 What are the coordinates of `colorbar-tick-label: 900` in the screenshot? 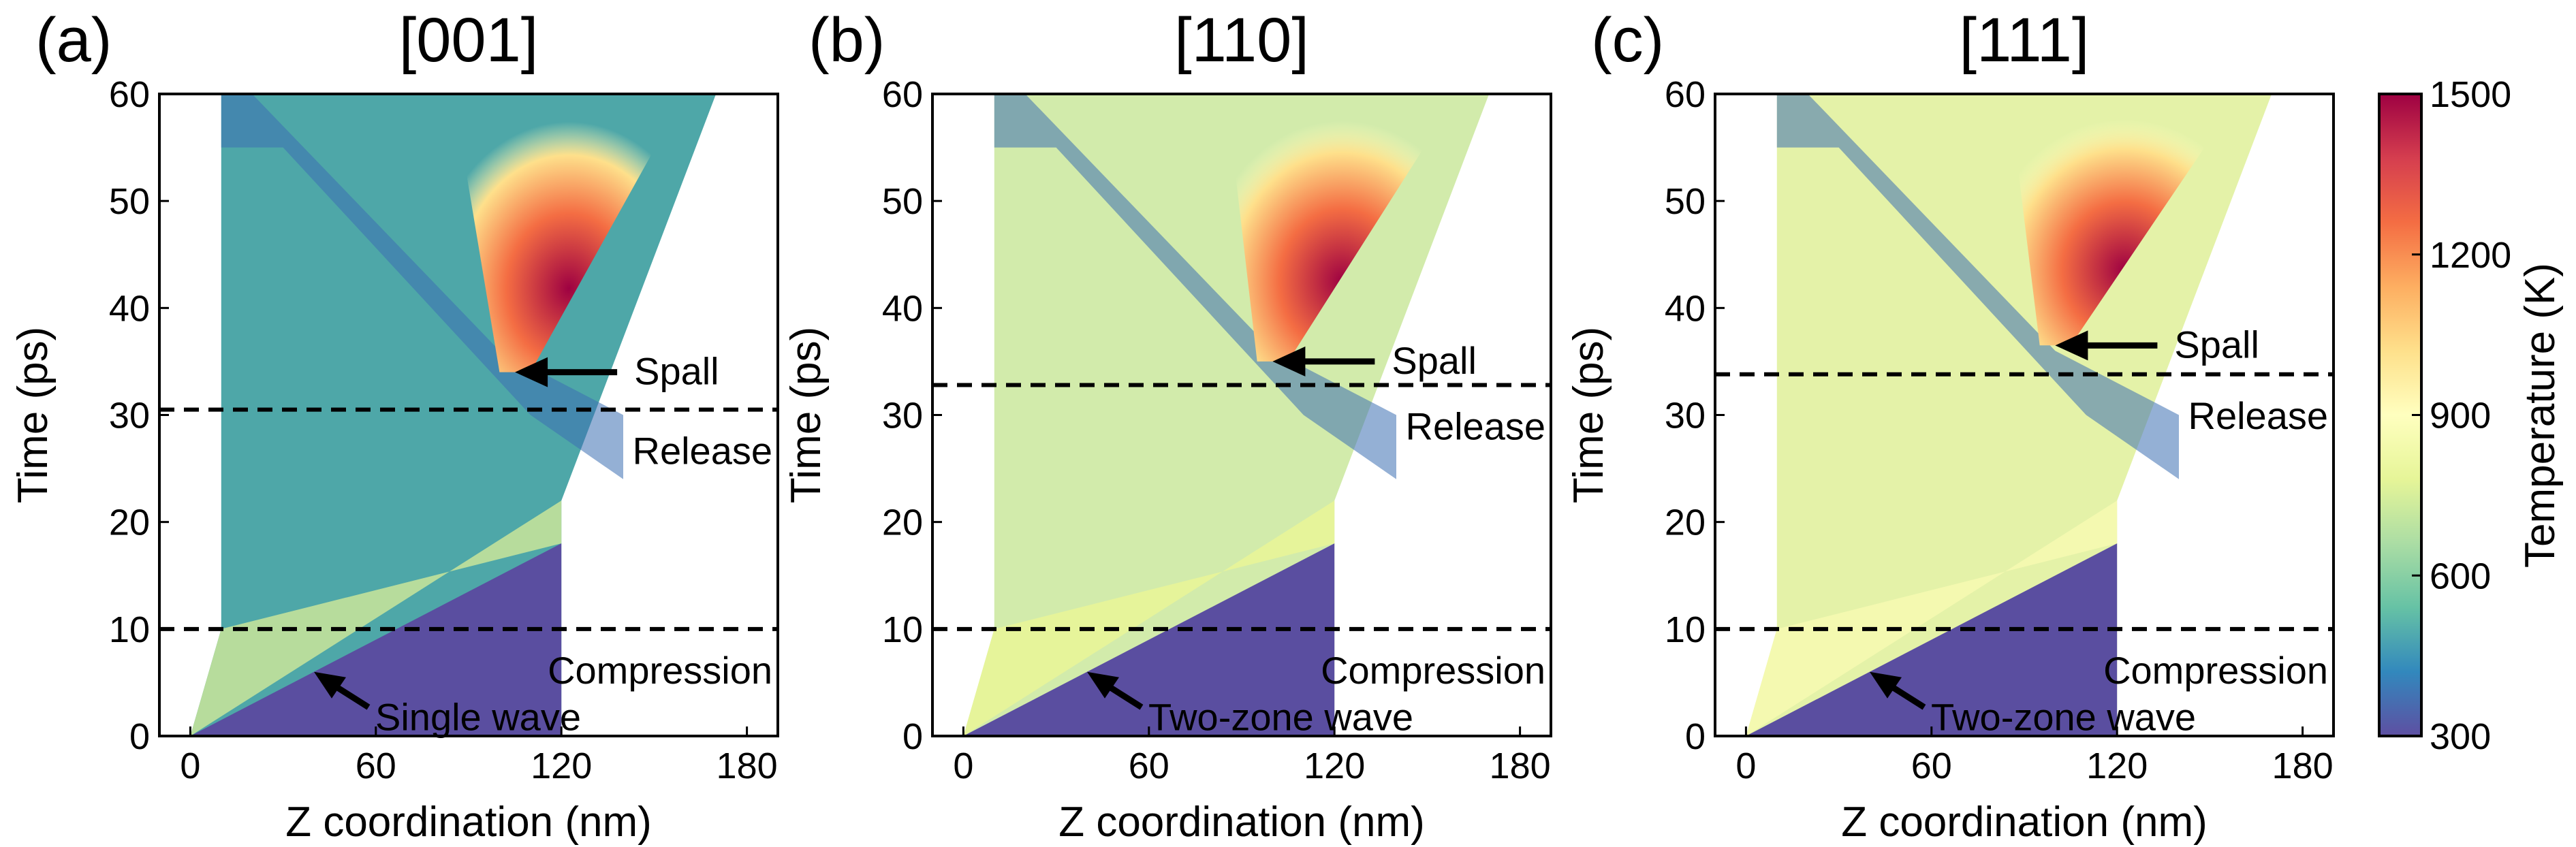 It's located at (2460, 416).